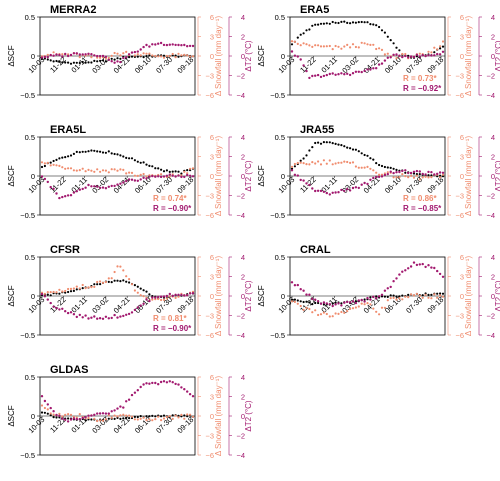 This screenshot has width=500, height=481. What do you see at coordinates (68, 130) in the screenshot?
I see `panel-title: ERA5L` at bounding box center [68, 130].